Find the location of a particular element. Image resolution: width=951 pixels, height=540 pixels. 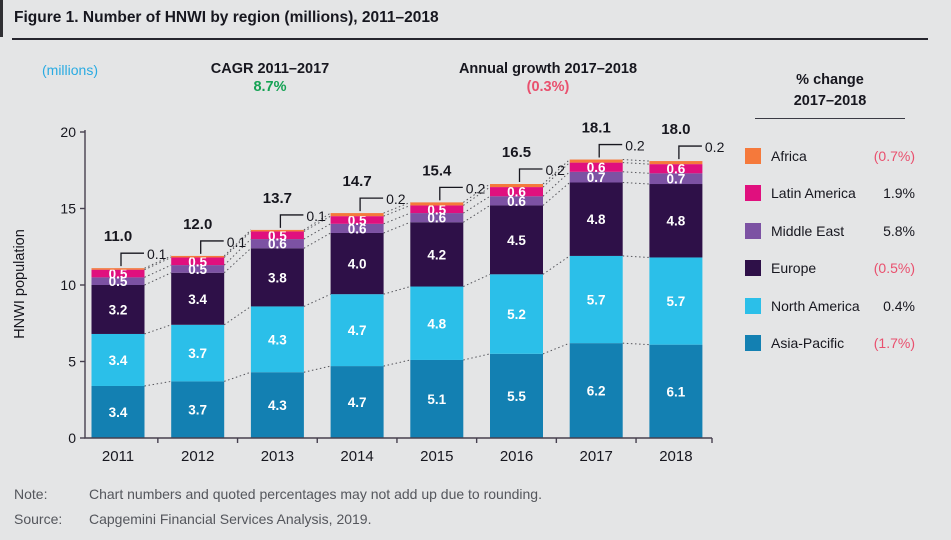

bar-total-label: 15.4 is located at coordinates (437, 170).